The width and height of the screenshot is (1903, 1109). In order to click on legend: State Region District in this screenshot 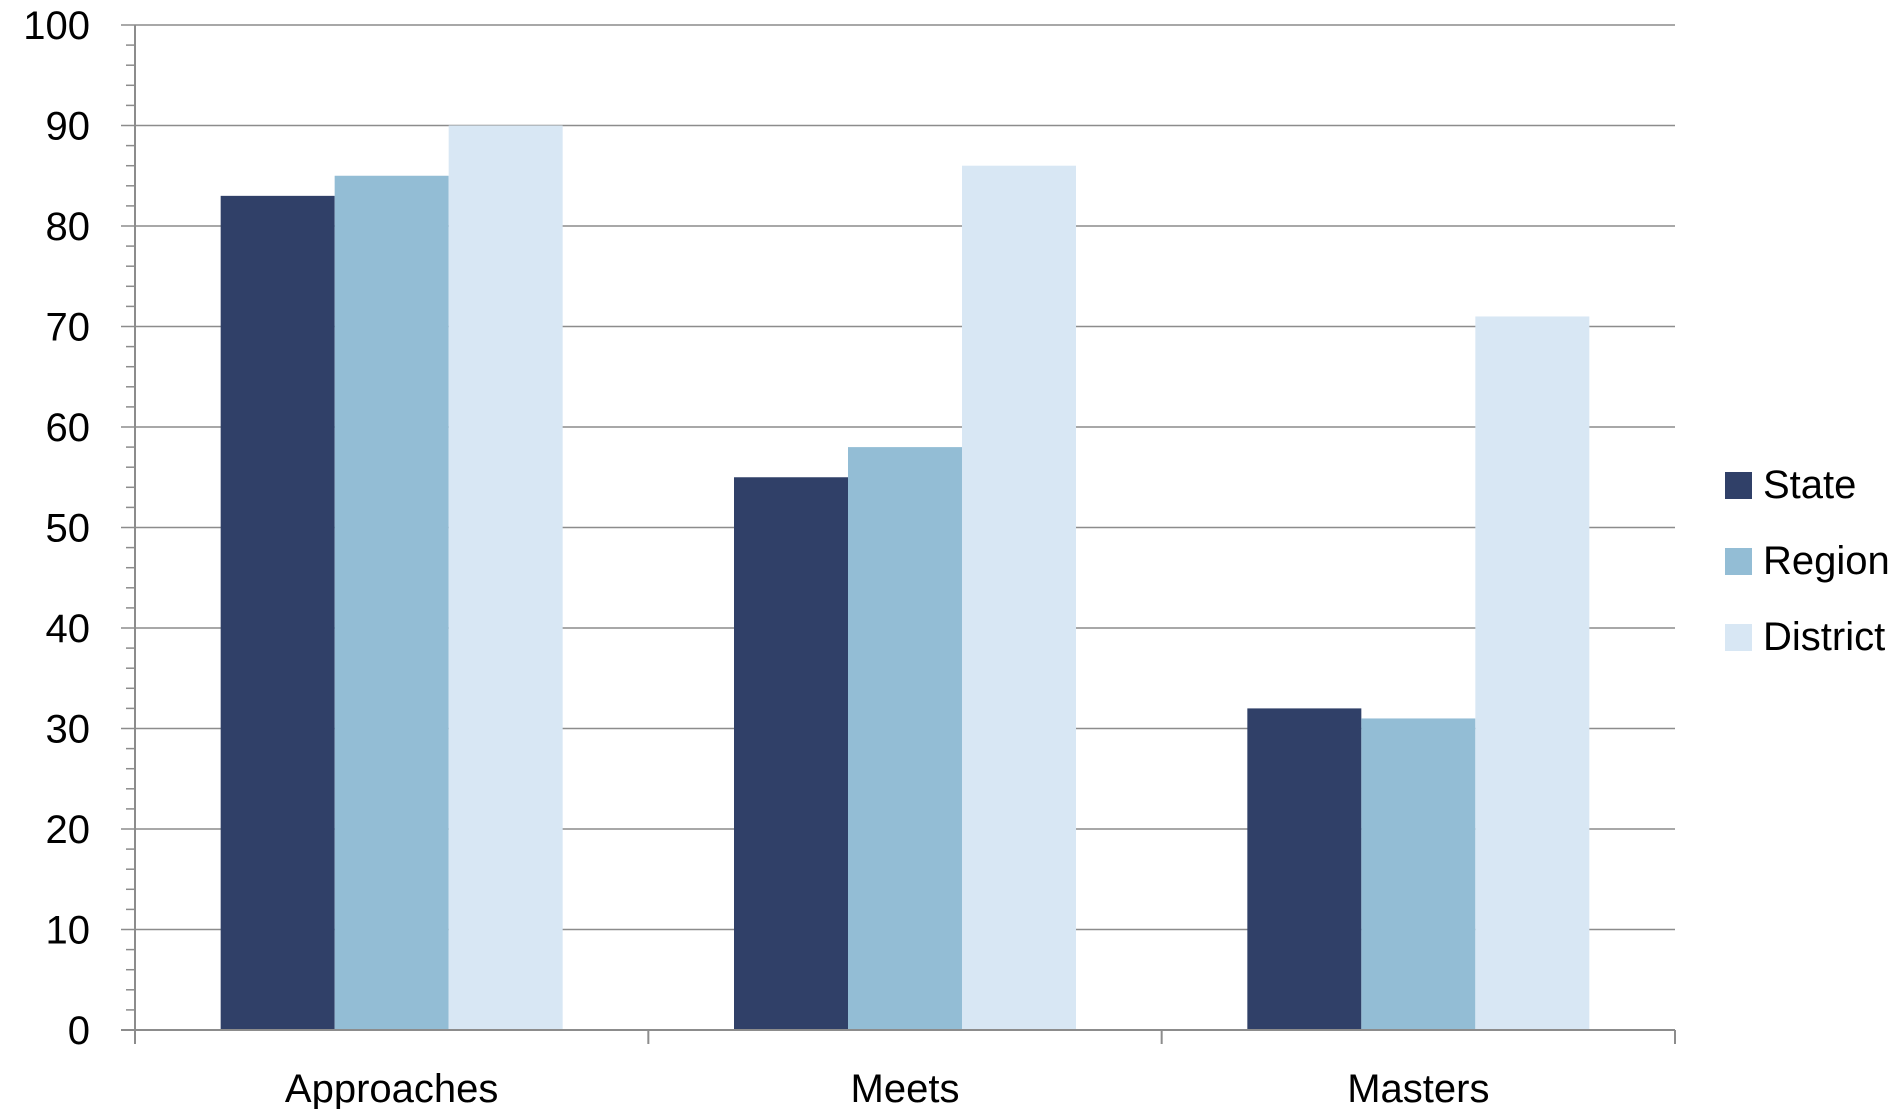, I will do `click(1807, 561)`.